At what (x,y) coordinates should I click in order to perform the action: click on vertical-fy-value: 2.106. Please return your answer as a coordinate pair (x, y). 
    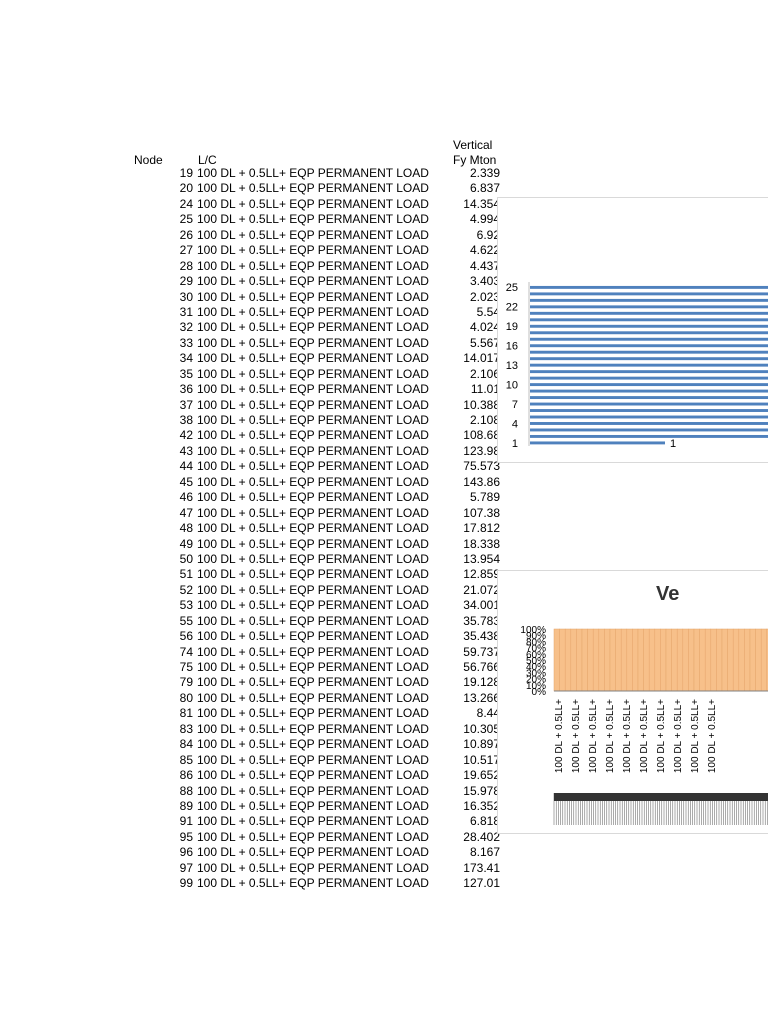
    Looking at the image, I should click on (484, 373).